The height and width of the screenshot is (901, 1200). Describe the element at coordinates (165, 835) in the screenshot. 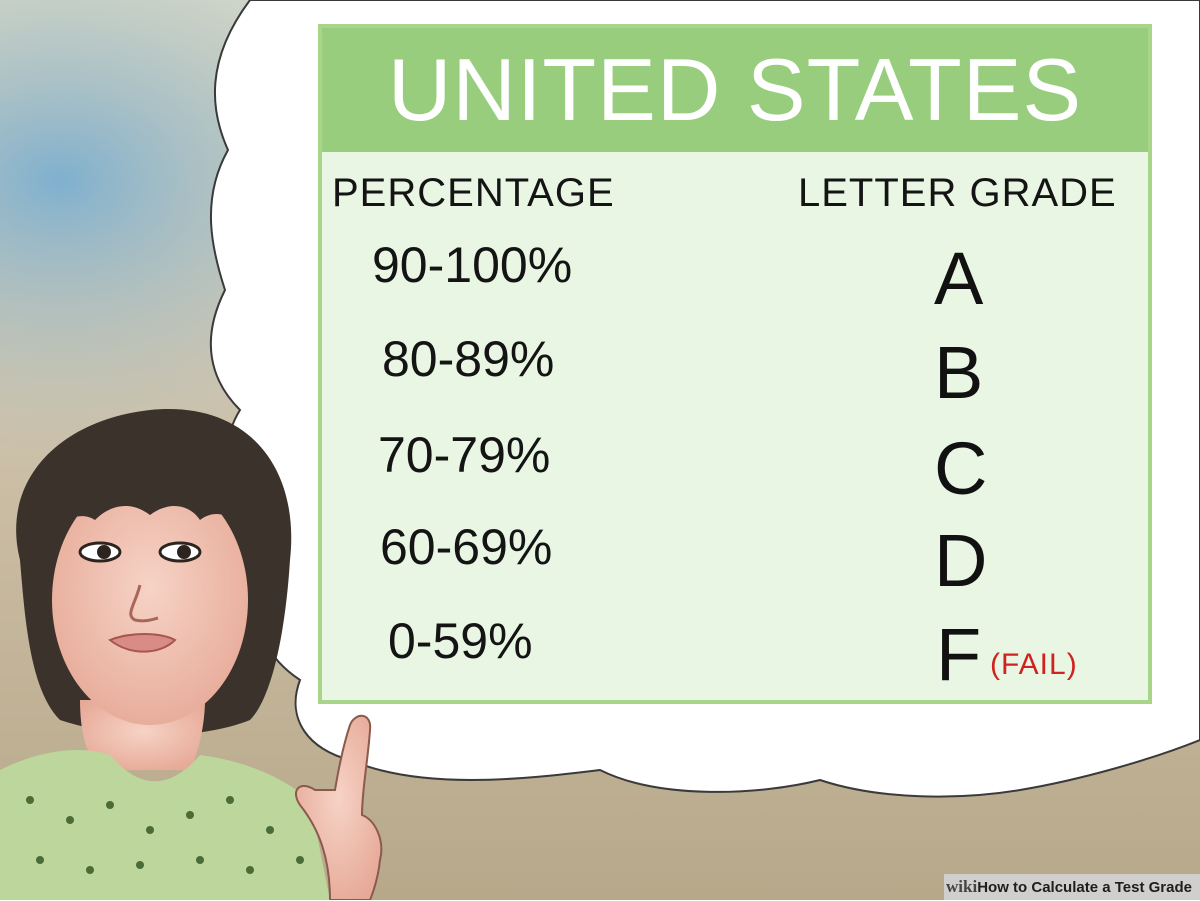

I see `shirt-dots` at that location.